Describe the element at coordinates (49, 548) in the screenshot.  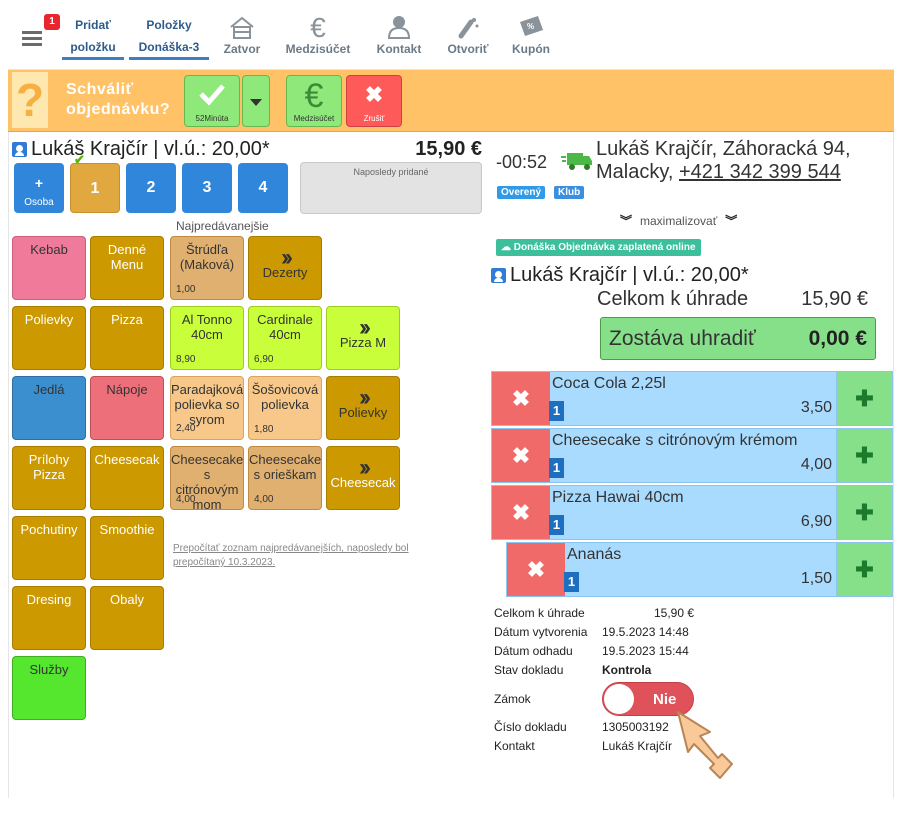
I see `category-sauces: Pochutiny` at that location.